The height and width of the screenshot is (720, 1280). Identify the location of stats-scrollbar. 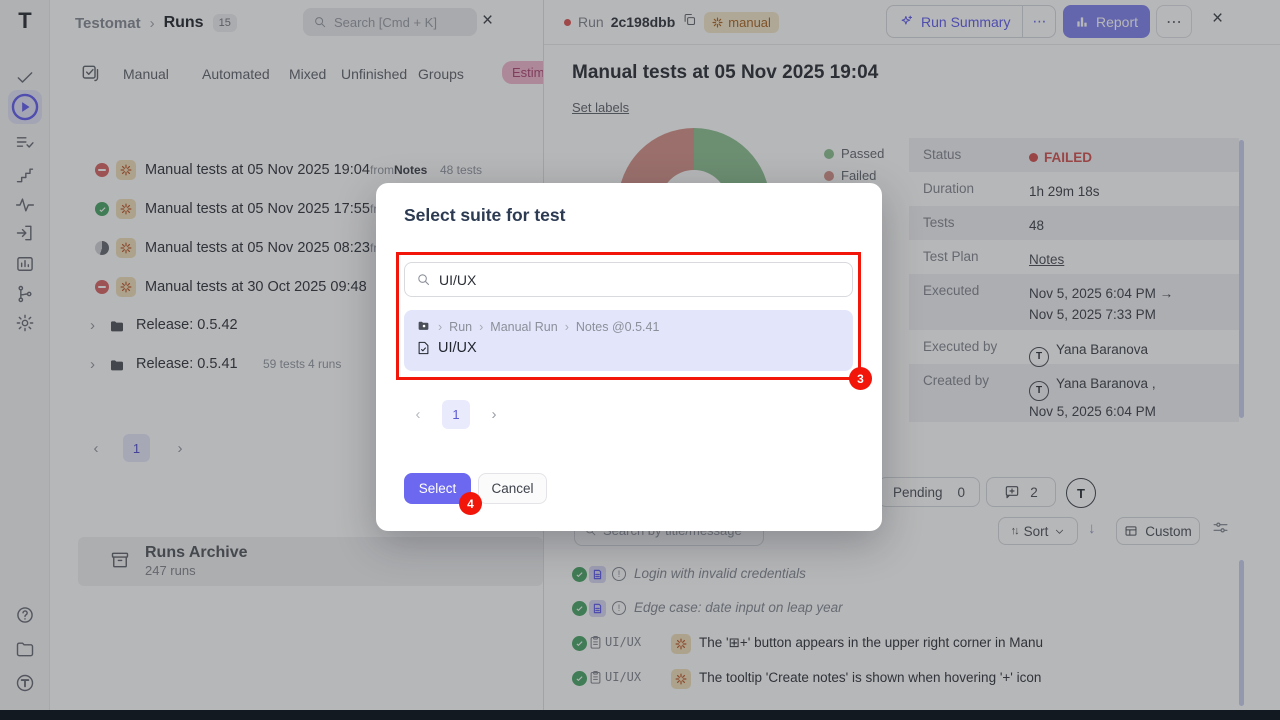
(1241, 279).